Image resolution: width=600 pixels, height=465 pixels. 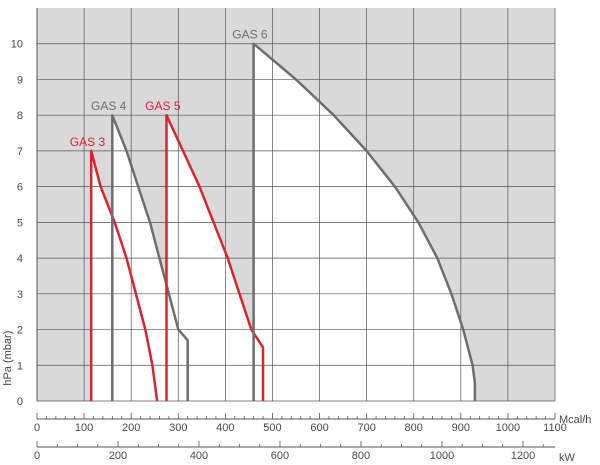 I want to click on y-tick-label: 3, so click(x=20, y=295).